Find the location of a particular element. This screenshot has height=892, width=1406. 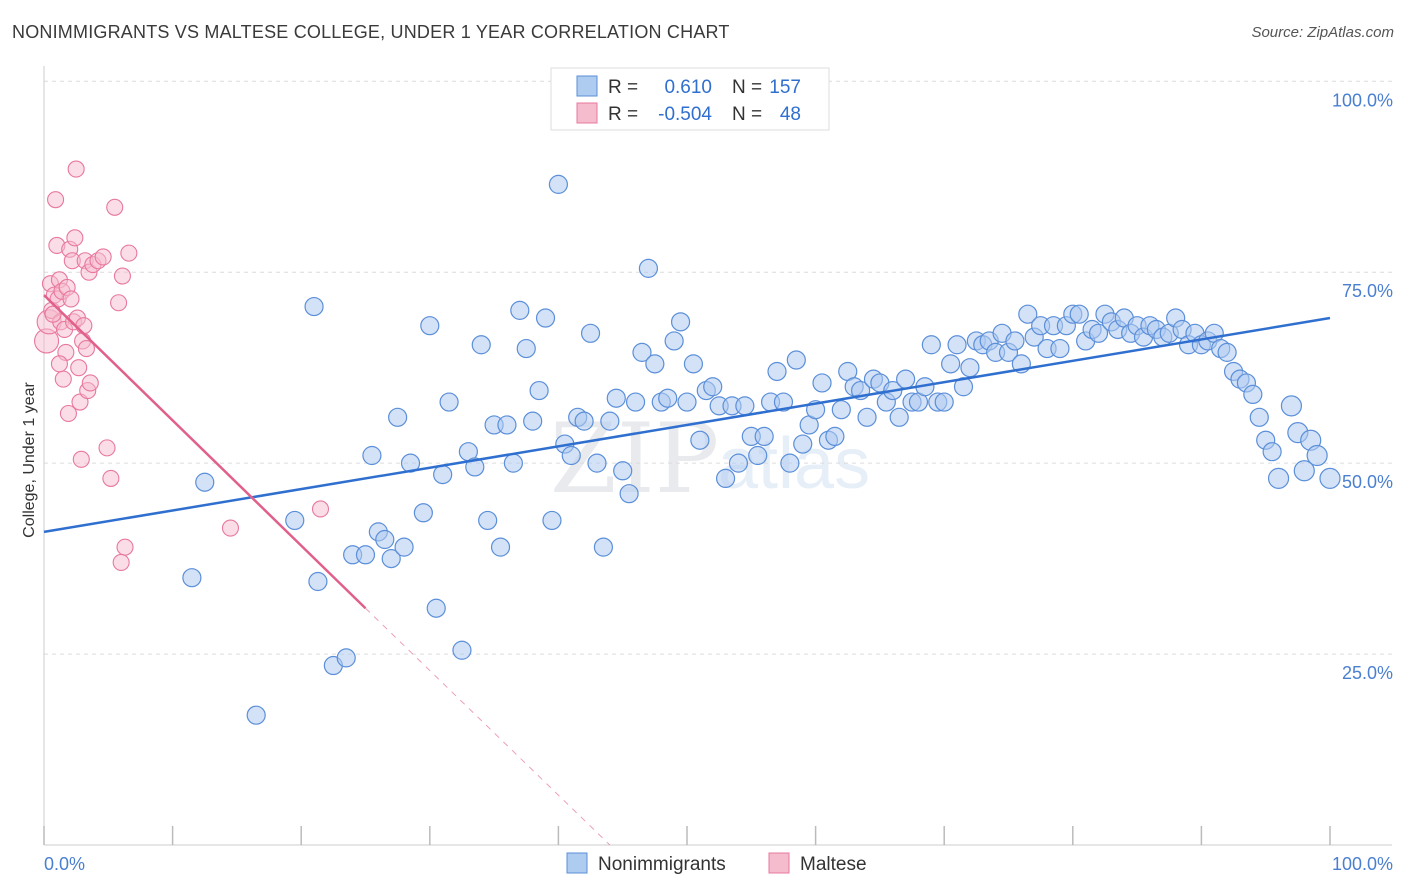

y-tick-label-100: 100.0% is located at coordinates (1362, 100).